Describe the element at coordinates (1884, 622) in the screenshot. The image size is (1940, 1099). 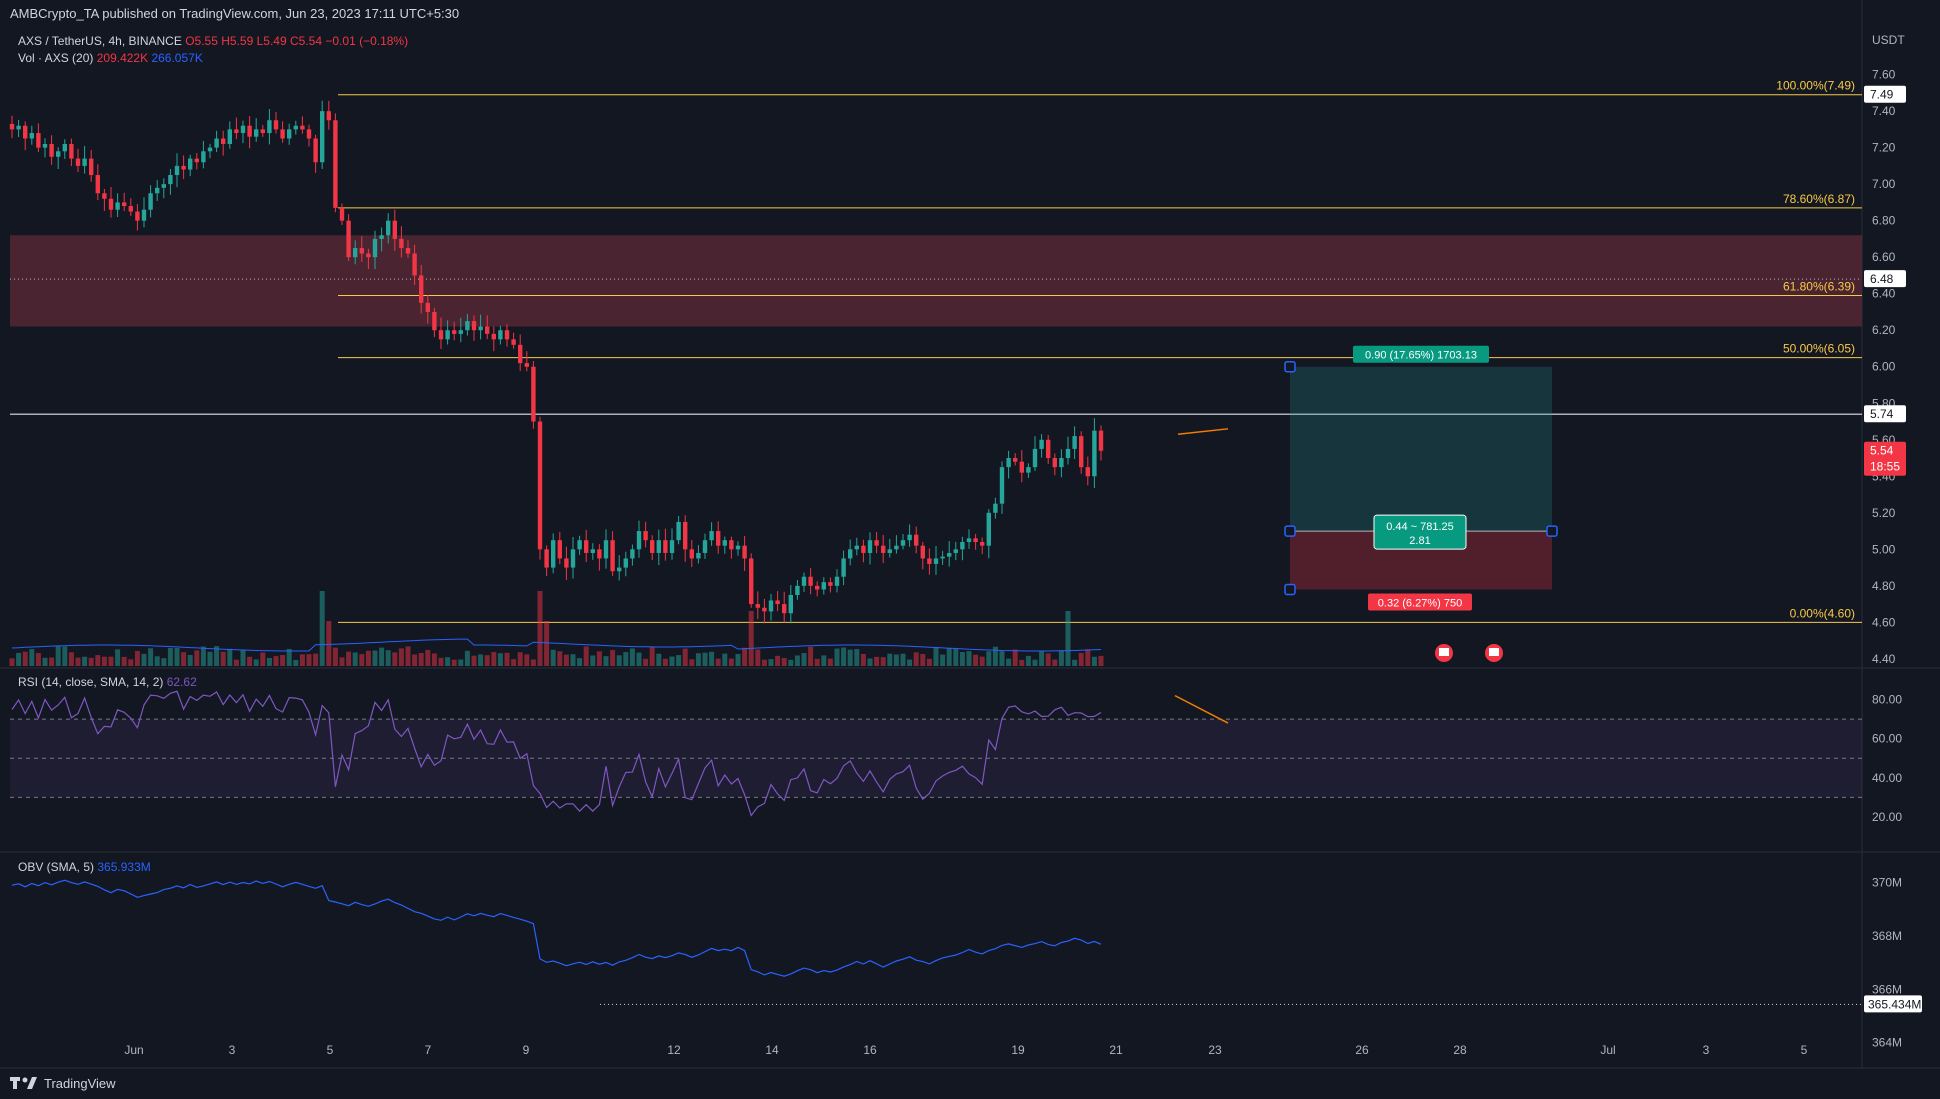
I see `price-axis-tick: 4.60` at that location.